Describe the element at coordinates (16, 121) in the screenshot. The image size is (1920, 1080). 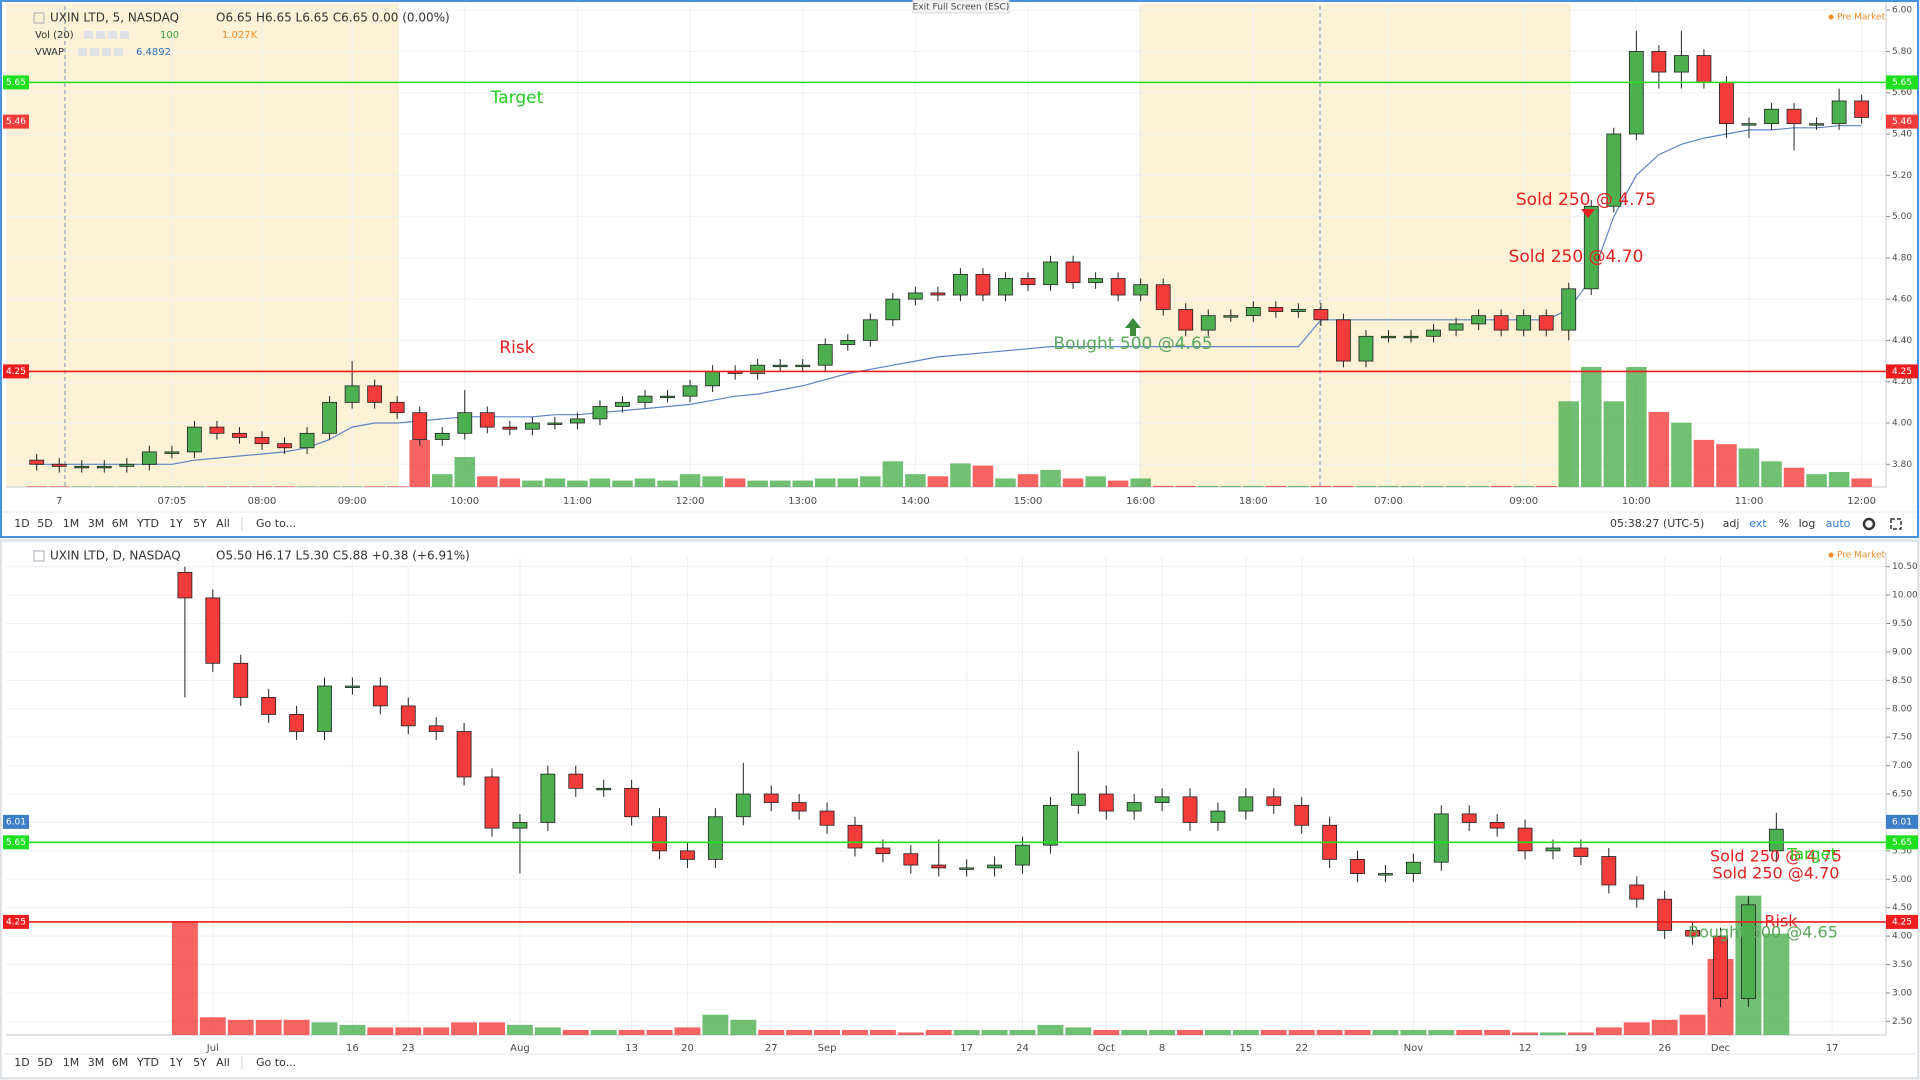
I see `price-tag-left` at that location.